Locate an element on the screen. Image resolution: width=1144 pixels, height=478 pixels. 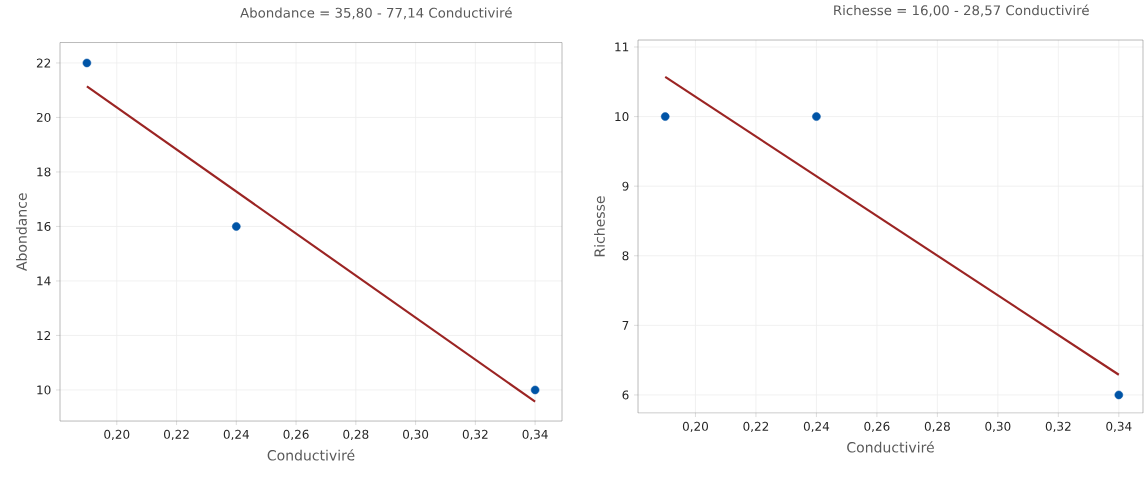
y-tick-label: 6 is located at coordinates (625, 395).